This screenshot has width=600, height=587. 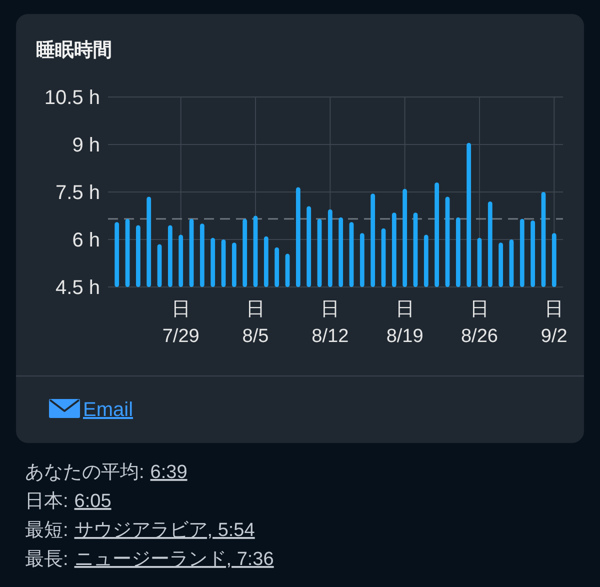 I want to click on chart-title: 睡眠時間, so click(x=74, y=50).